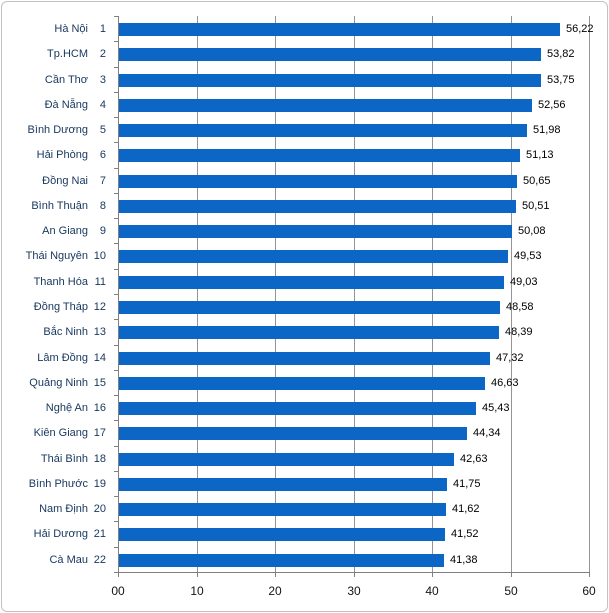  I want to click on category-rank: 9, so click(102, 230).